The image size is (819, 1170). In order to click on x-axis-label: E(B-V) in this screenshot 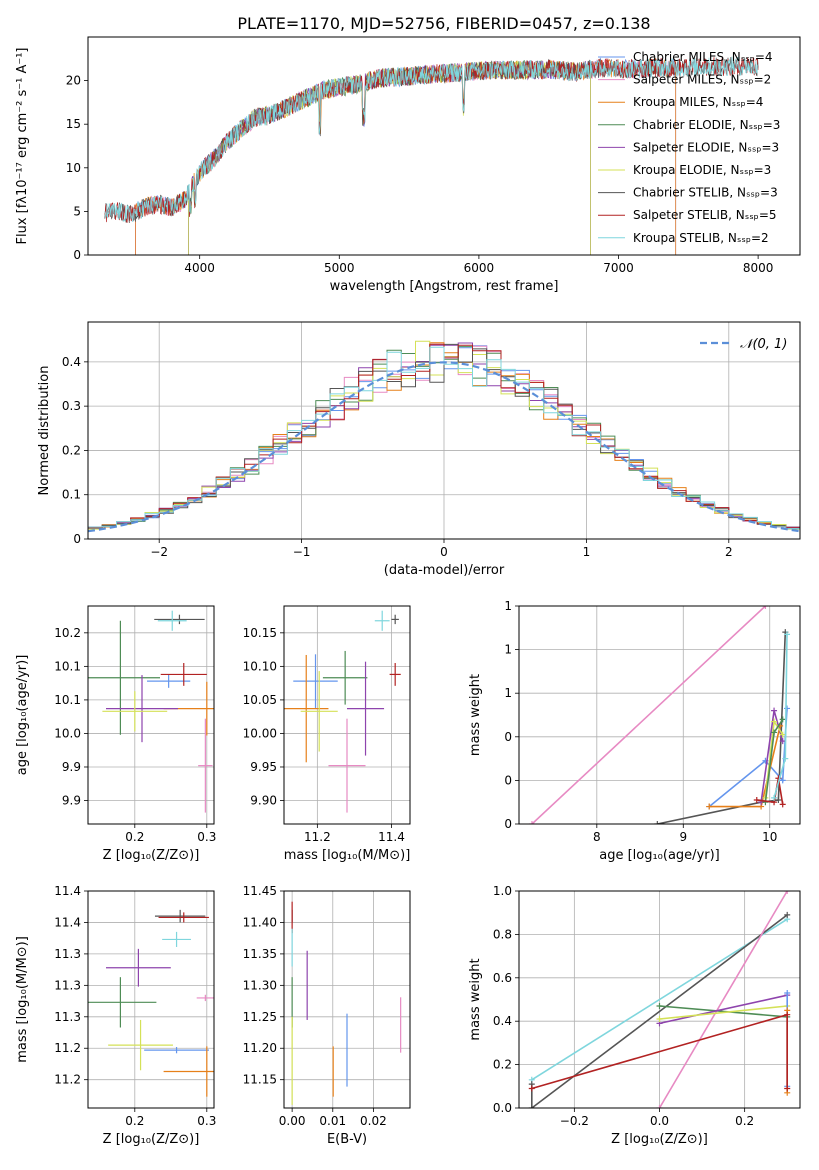, I will do `click(347, 1139)`.